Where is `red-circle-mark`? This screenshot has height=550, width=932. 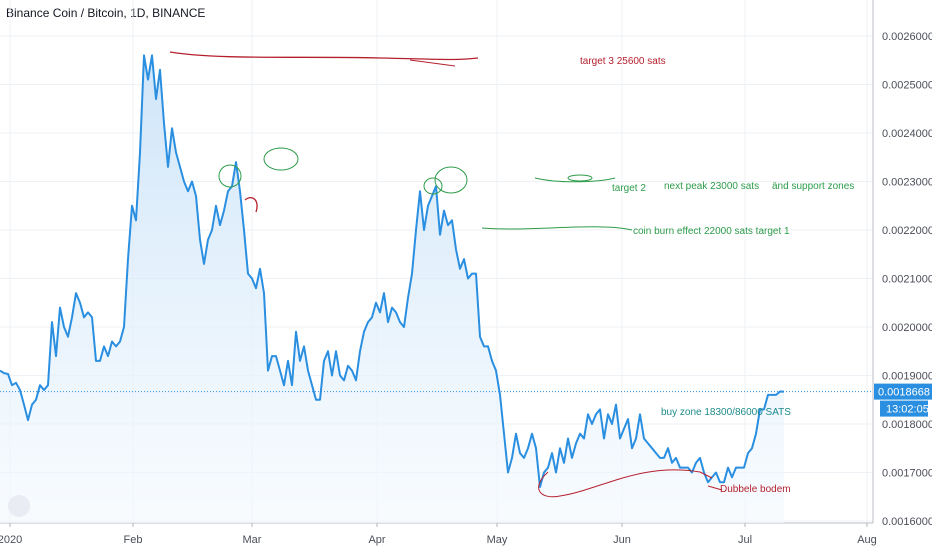 red-circle-mark is located at coordinates (251, 205).